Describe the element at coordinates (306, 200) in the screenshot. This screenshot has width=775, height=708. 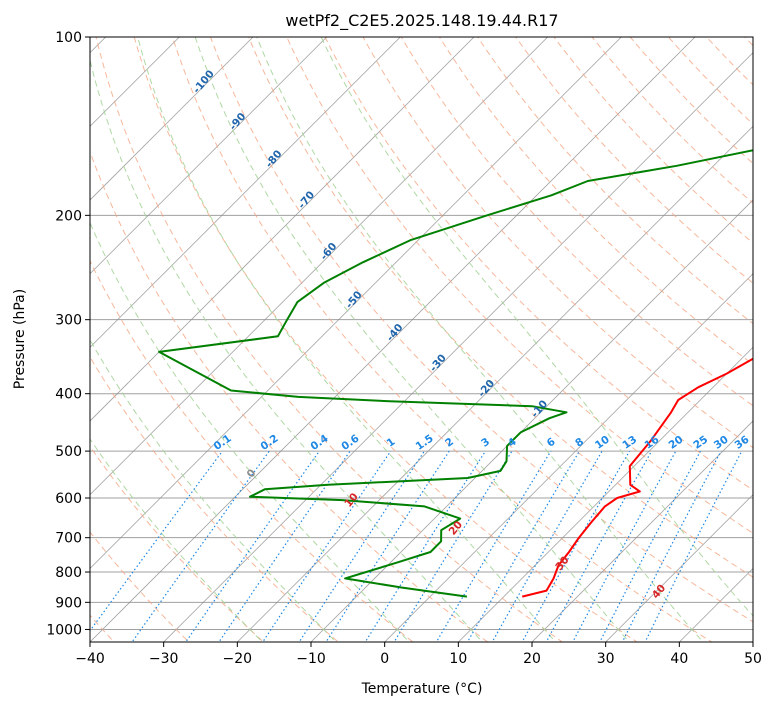
I see `dry-adiabat-label: -70` at that location.